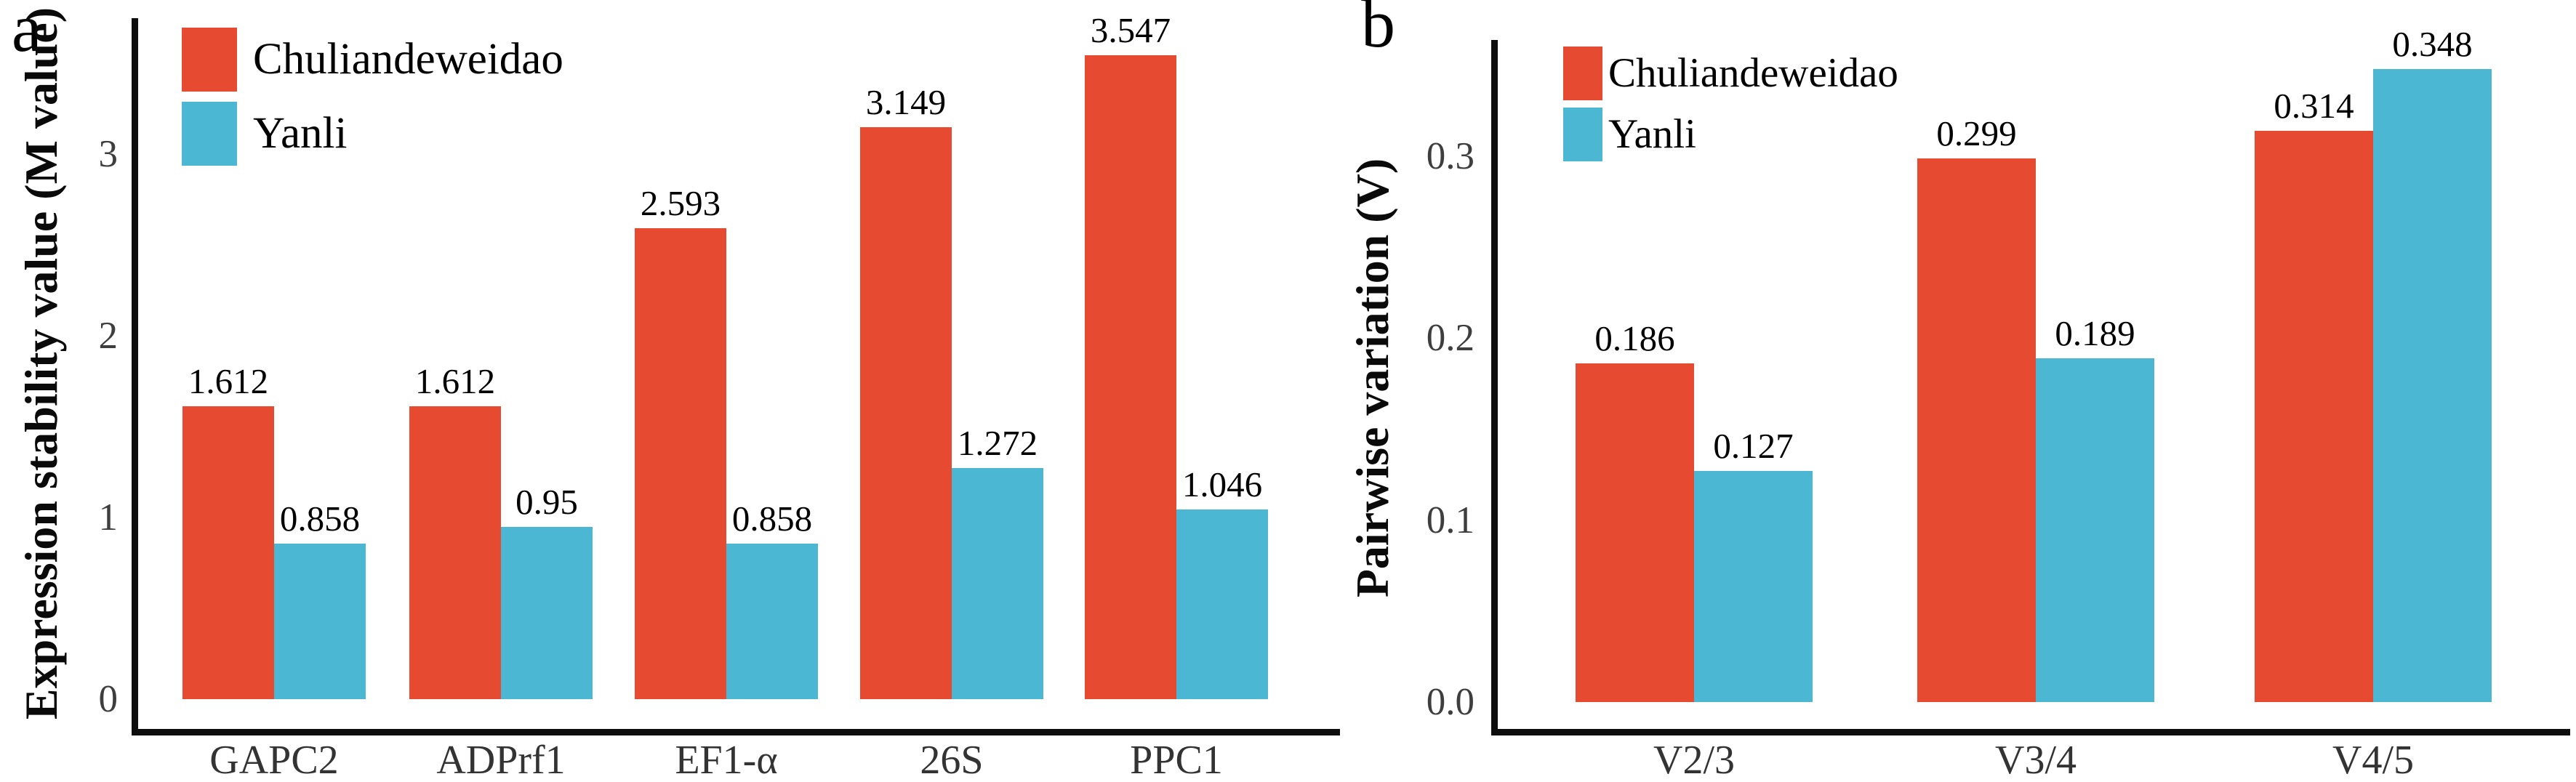 The width and height of the screenshot is (2576, 782). Describe the element at coordinates (952, 760) in the screenshot. I see `x-category-label: 26S` at that location.